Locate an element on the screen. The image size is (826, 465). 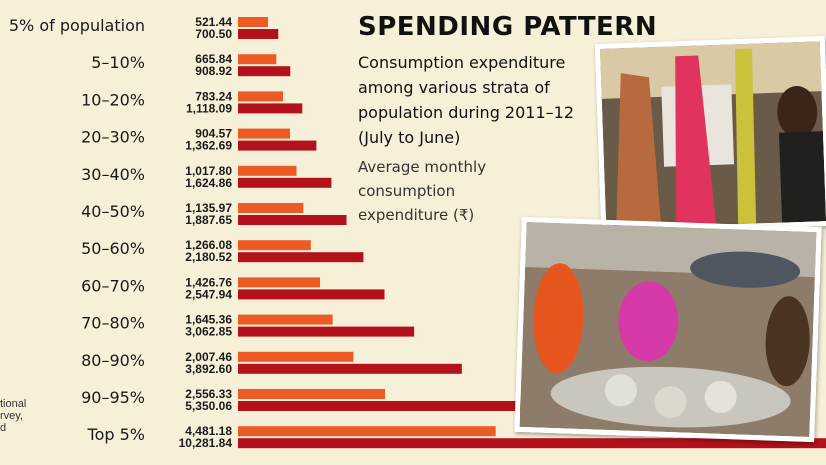
value-label: 5,350.06 is located at coordinates (208, 406).